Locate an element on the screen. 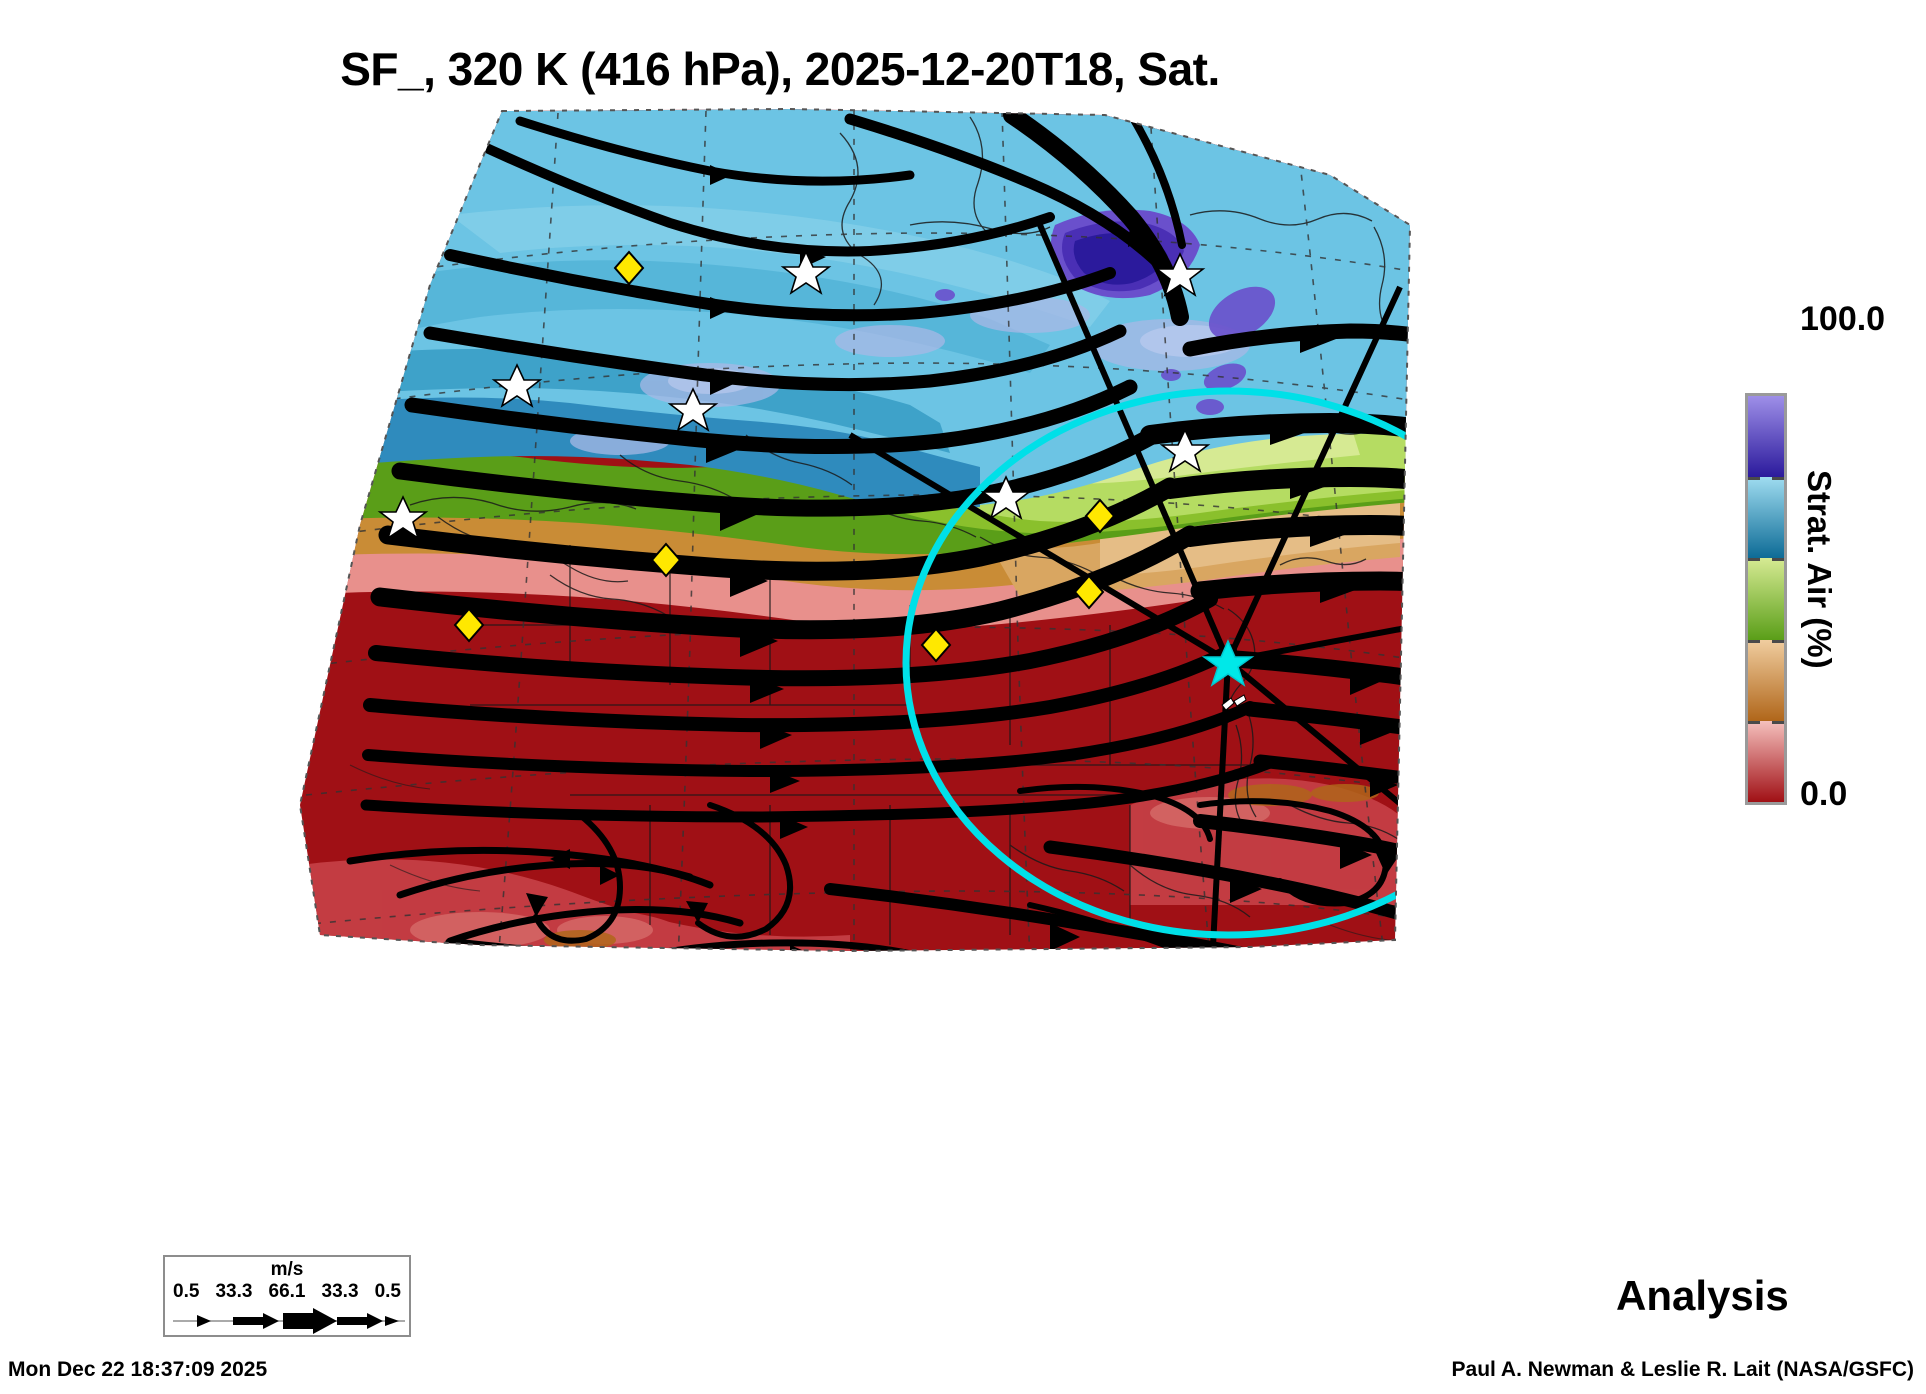 The image size is (1926, 1394). wind-speed-legend: m/s 0.5 33.3 66.1 33.3 0.5 is located at coordinates (287, 1296).